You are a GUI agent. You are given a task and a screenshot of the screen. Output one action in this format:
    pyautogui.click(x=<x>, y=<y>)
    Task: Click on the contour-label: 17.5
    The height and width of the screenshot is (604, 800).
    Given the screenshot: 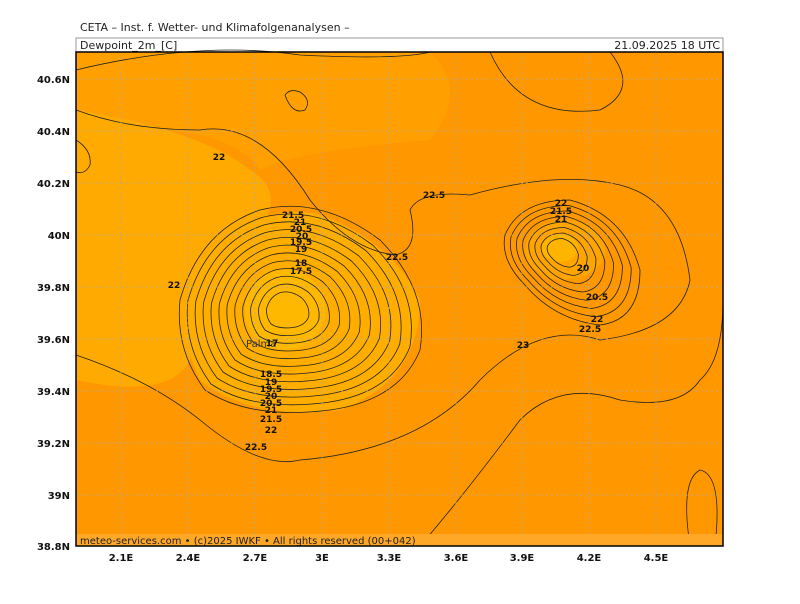 What is the action you would take?
    pyautogui.click(x=301, y=272)
    